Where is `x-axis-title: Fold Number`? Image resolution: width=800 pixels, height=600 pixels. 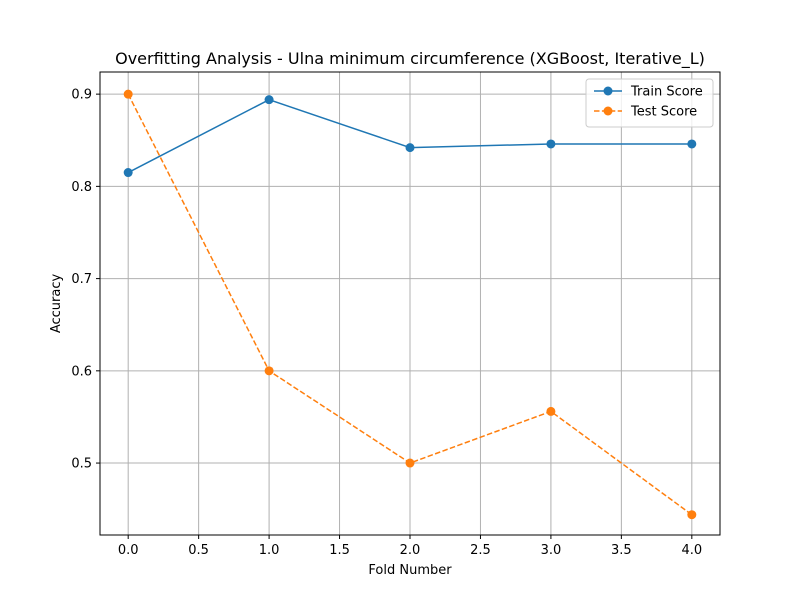 x-axis-title: Fold Number is located at coordinates (410, 570).